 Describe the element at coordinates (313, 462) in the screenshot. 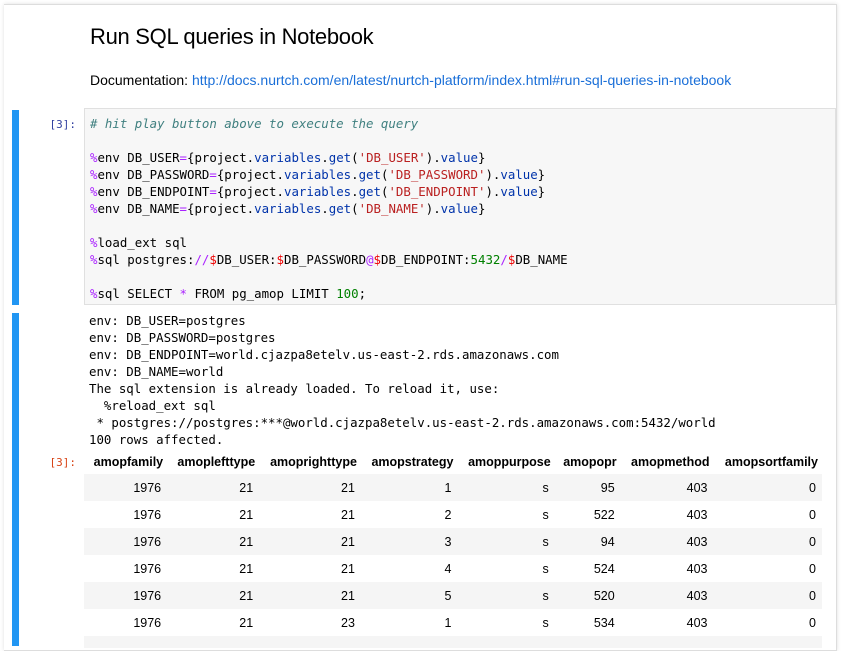

I see `column-header-amoprighttype: amoprighttype` at that location.